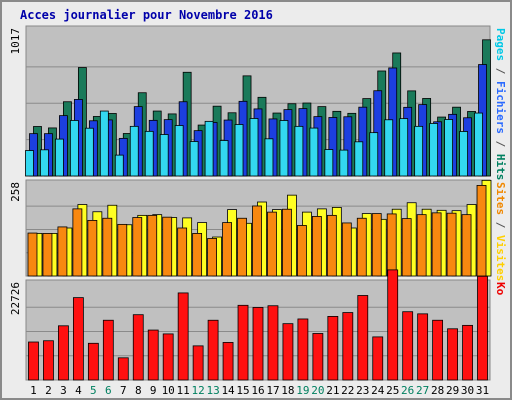  Describe the element at coordinates (15, 298) in the screenshot. I see `y-max-label: 22726` at that location.